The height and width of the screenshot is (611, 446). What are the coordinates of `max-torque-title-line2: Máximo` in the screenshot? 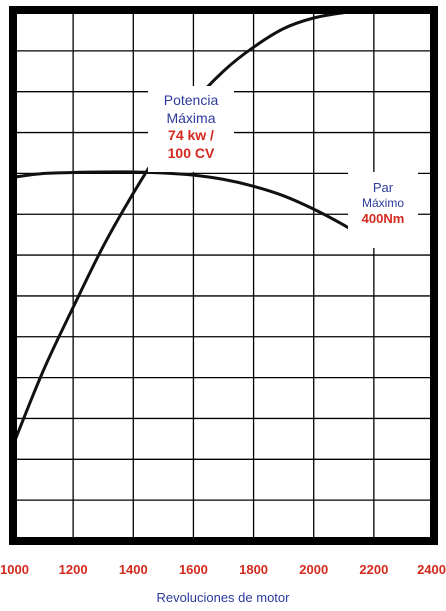 It's located at (382, 203).